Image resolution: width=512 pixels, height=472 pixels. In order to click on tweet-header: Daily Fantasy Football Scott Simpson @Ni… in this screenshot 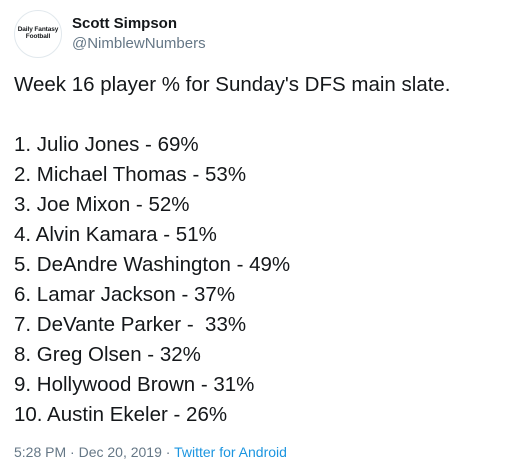, I will do `click(110, 34)`.